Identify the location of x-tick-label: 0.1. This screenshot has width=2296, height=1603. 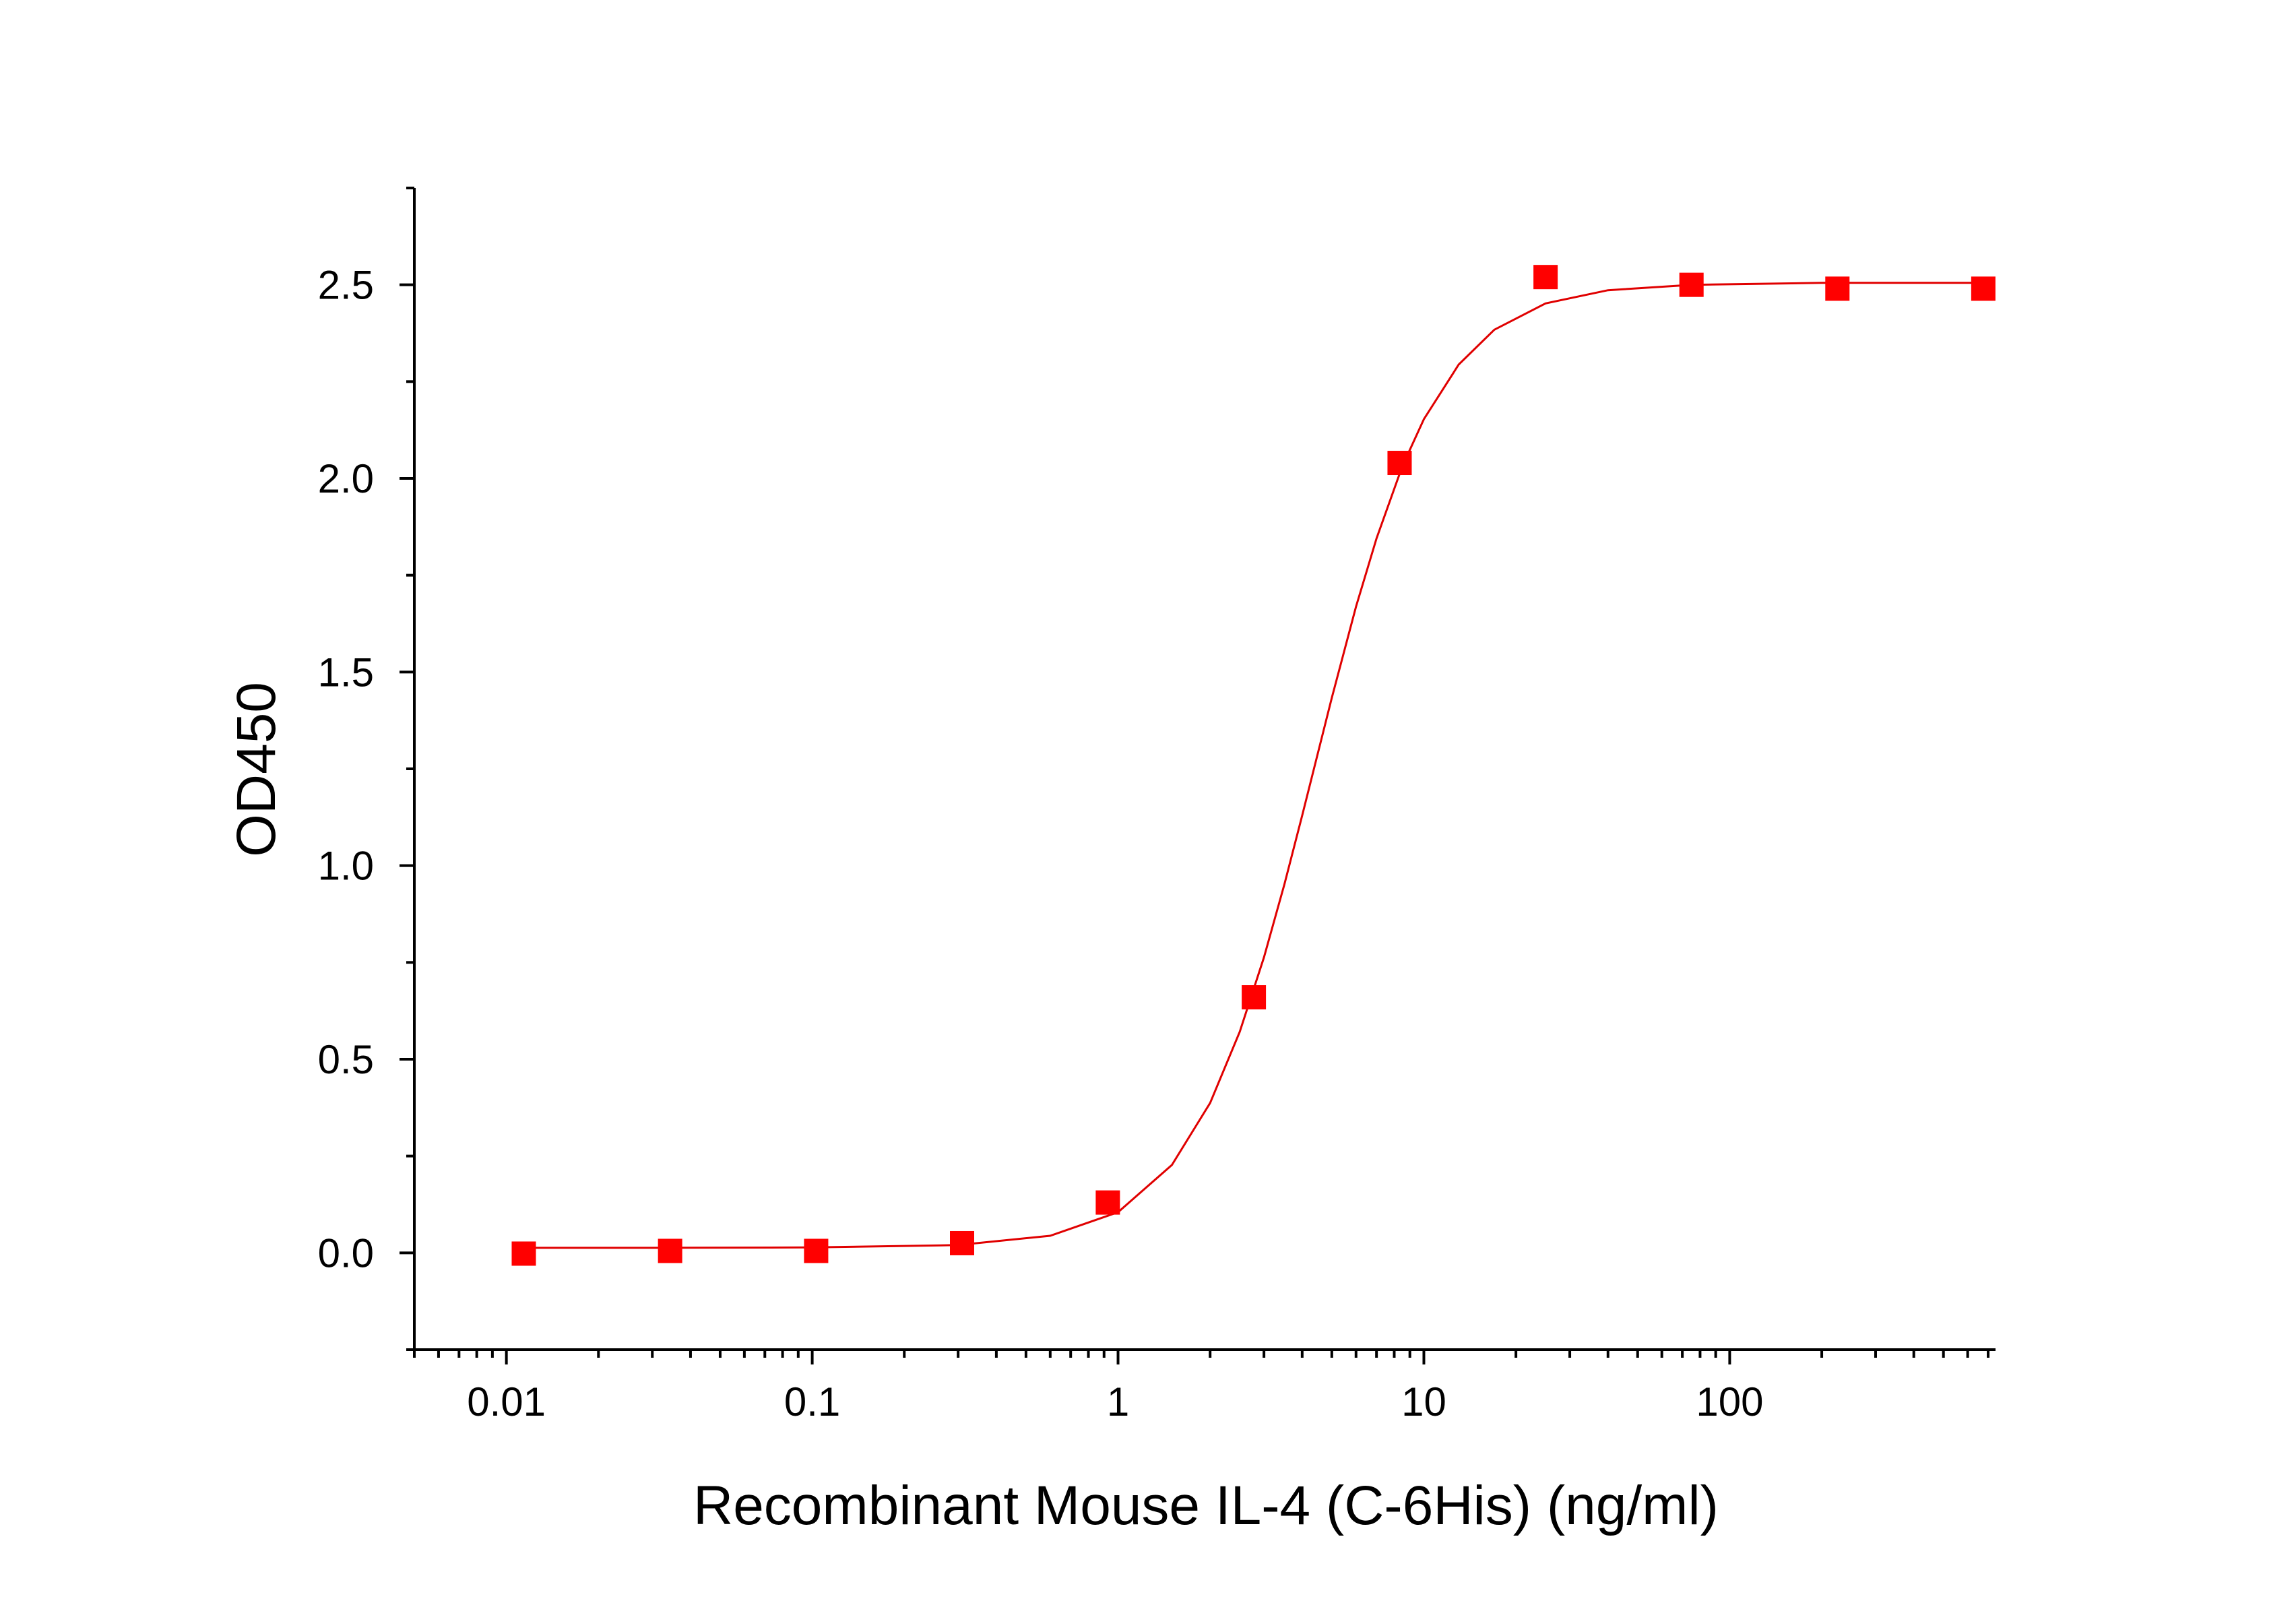
(812, 1401).